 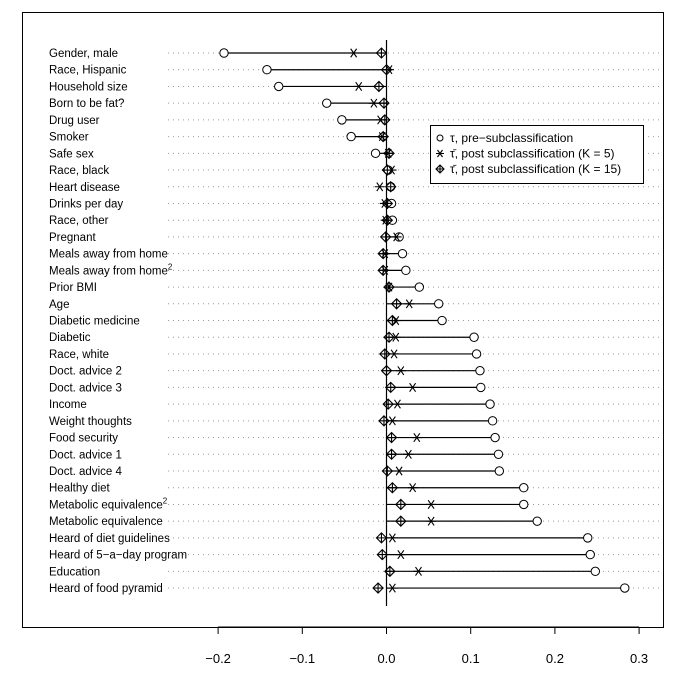 I want to click on legend-label: τ, pre−subclassification, so click(x=511, y=138).